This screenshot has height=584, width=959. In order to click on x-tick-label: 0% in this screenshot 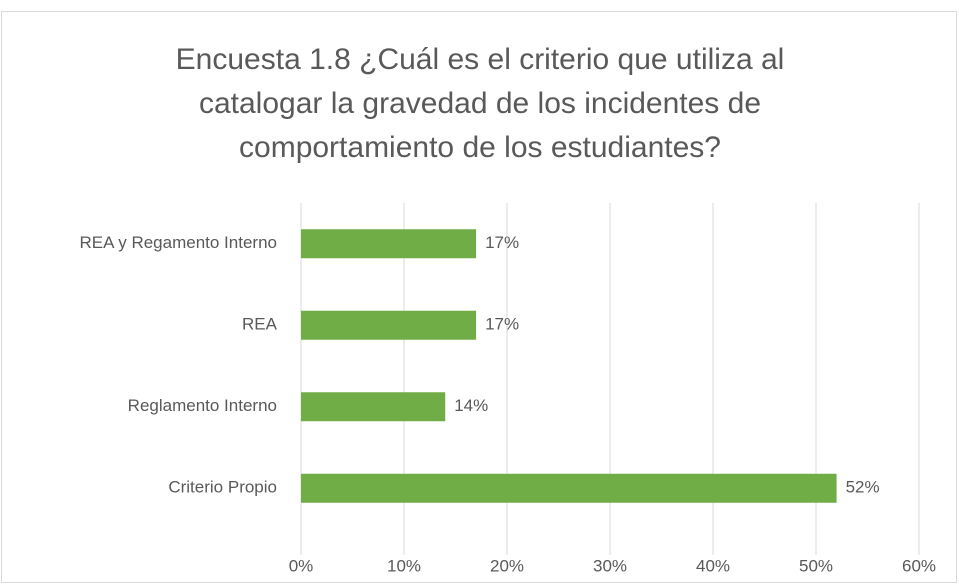, I will do `click(301, 565)`.